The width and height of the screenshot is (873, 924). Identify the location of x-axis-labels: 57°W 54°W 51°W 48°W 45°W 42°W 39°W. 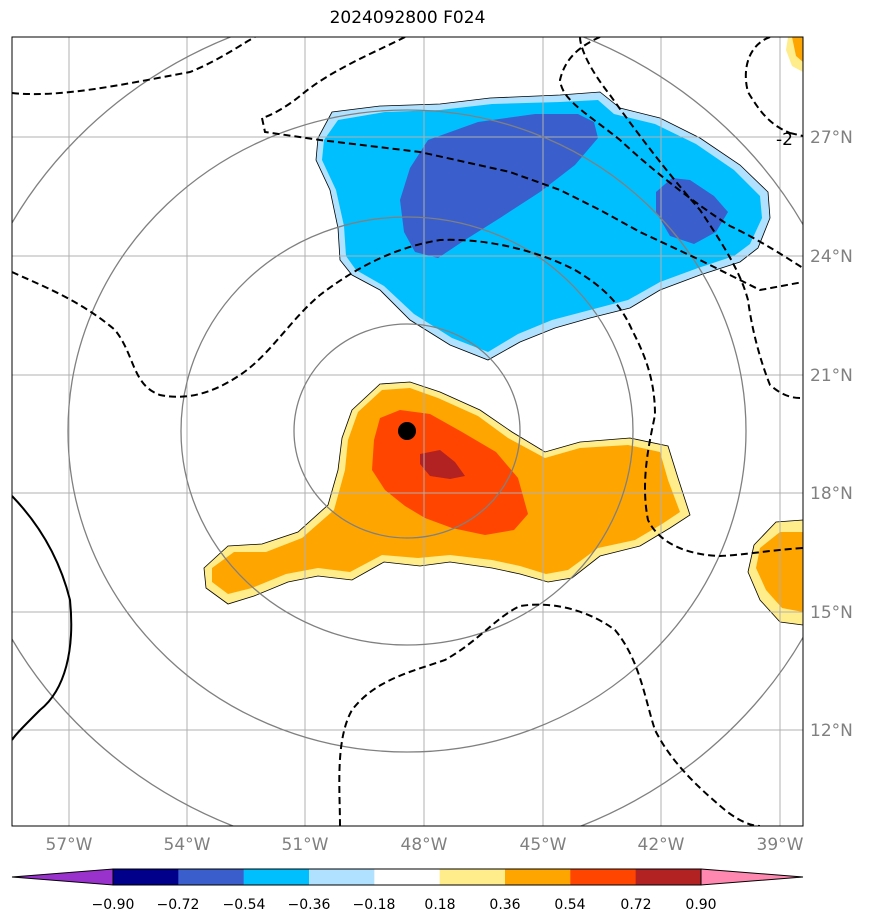
(425, 845).